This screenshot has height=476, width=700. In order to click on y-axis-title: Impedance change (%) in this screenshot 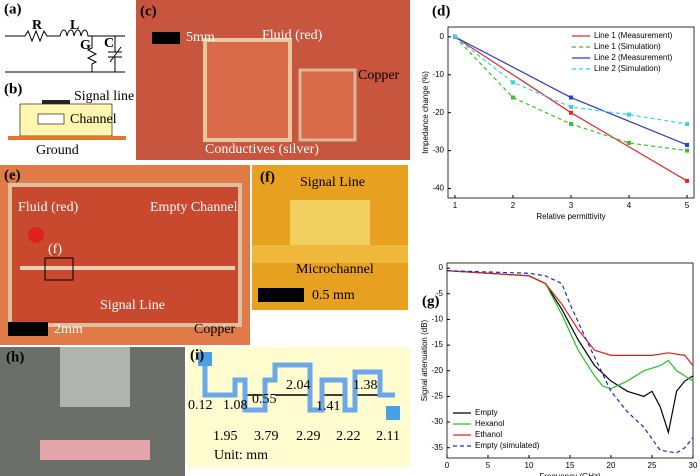, I will do `click(425, 112)`.